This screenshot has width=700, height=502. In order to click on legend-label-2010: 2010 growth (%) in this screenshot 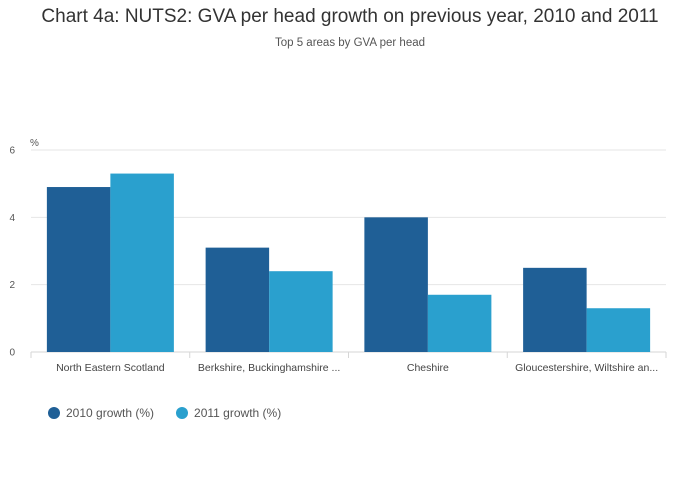, I will do `click(110, 413)`.